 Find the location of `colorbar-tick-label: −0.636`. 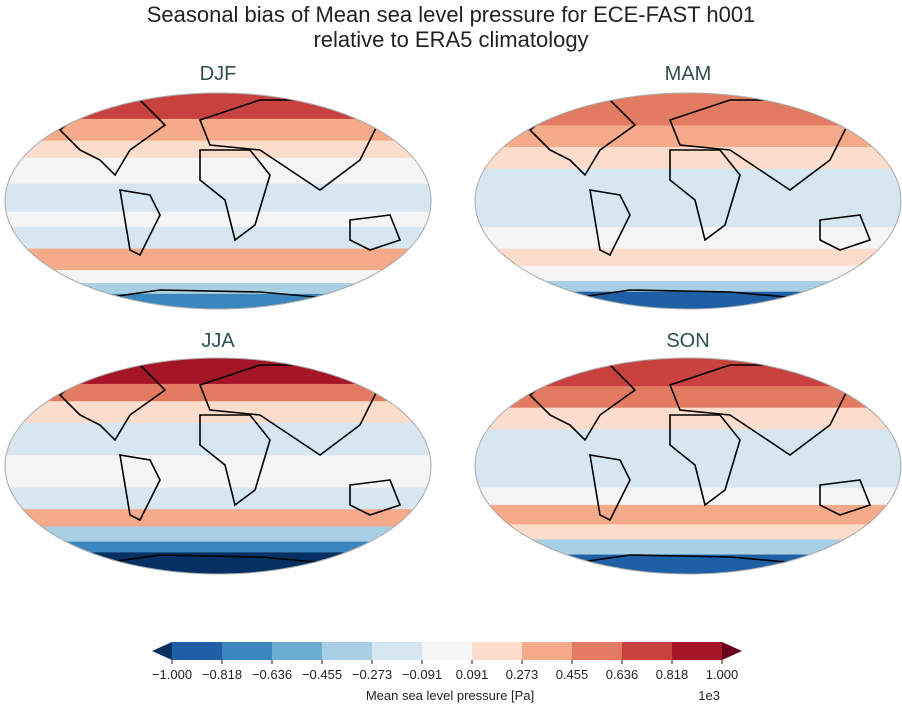

colorbar-tick-label: −0.636 is located at coordinates (272, 674).